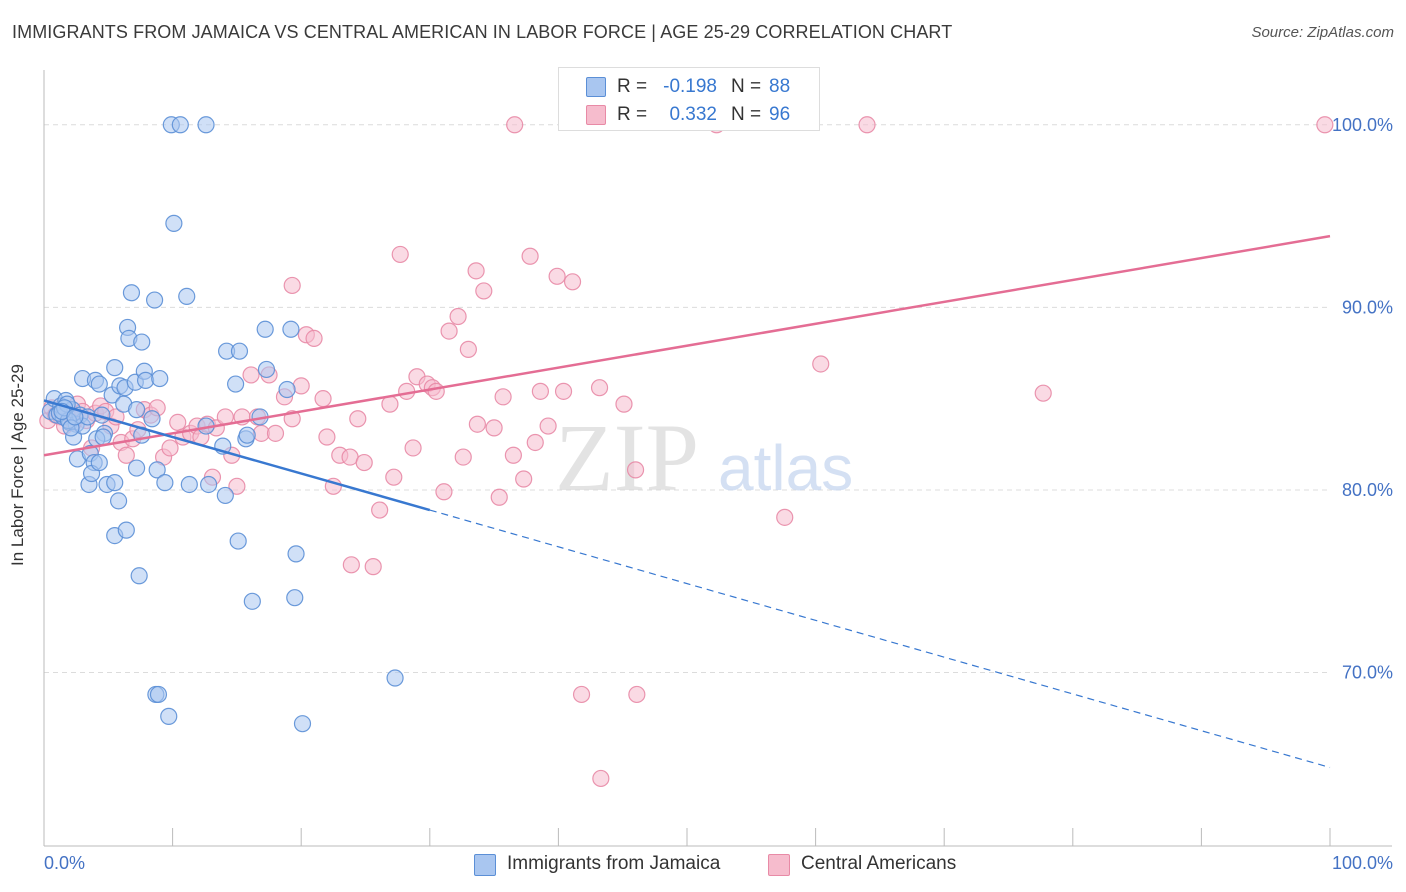 This screenshot has height=892, width=1406. What do you see at coordinates (614, 863) in the screenshot?
I see `legend-series-label: Immigrants from Jamaica` at bounding box center [614, 863].